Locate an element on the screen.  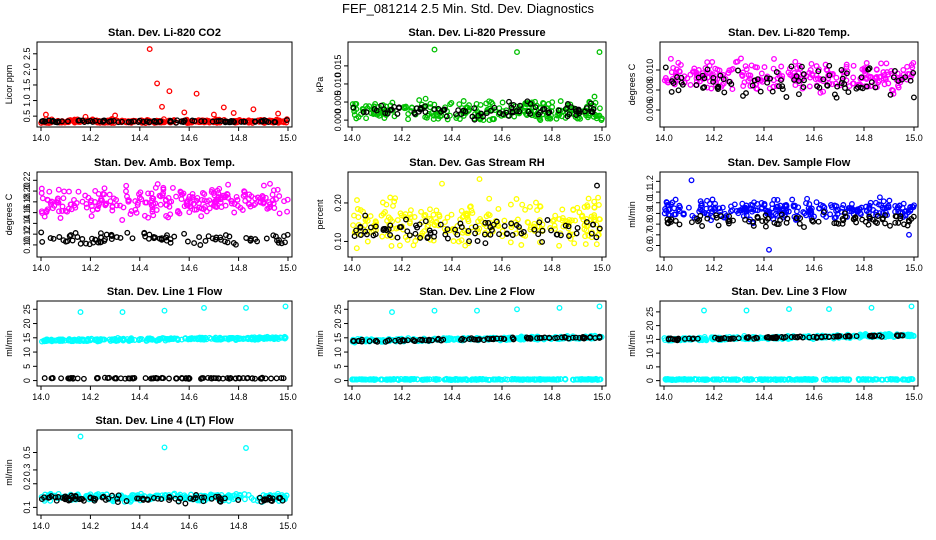
y-tick-label: 10 is located at coordinates (27, 352).